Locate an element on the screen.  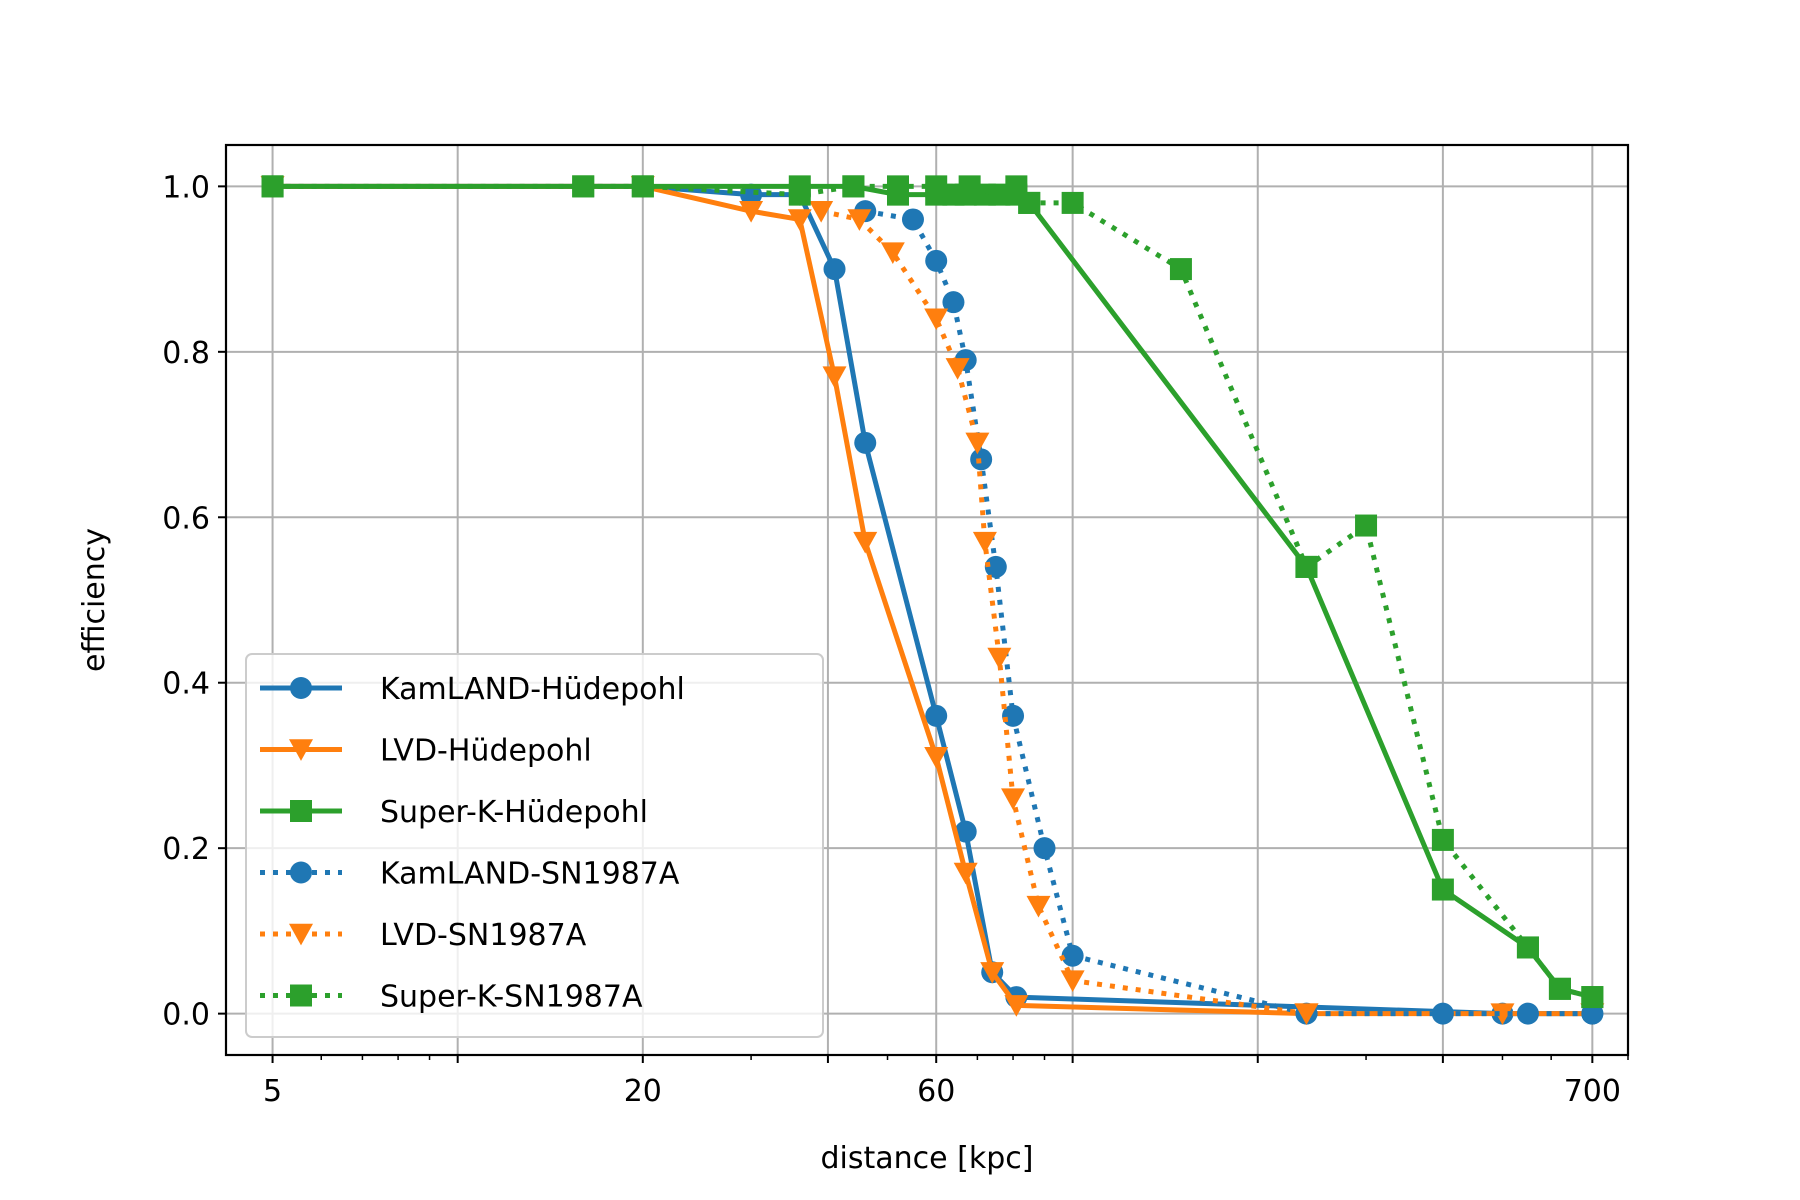
legend-label: KamLAND-Hüdepohl is located at coordinates (532, 689).